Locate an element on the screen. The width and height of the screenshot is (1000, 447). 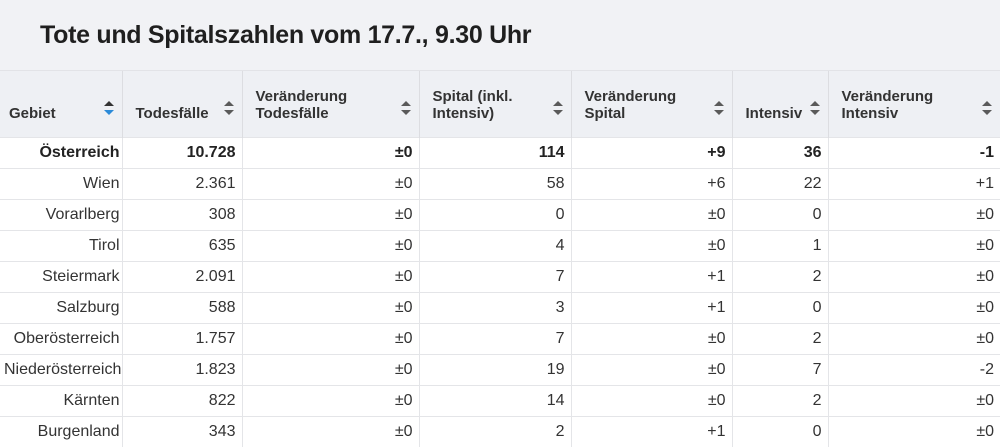
table-row: Niederösterreich 1.823 ±0 19 ±0 7 -2 is located at coordinates (500, 369).